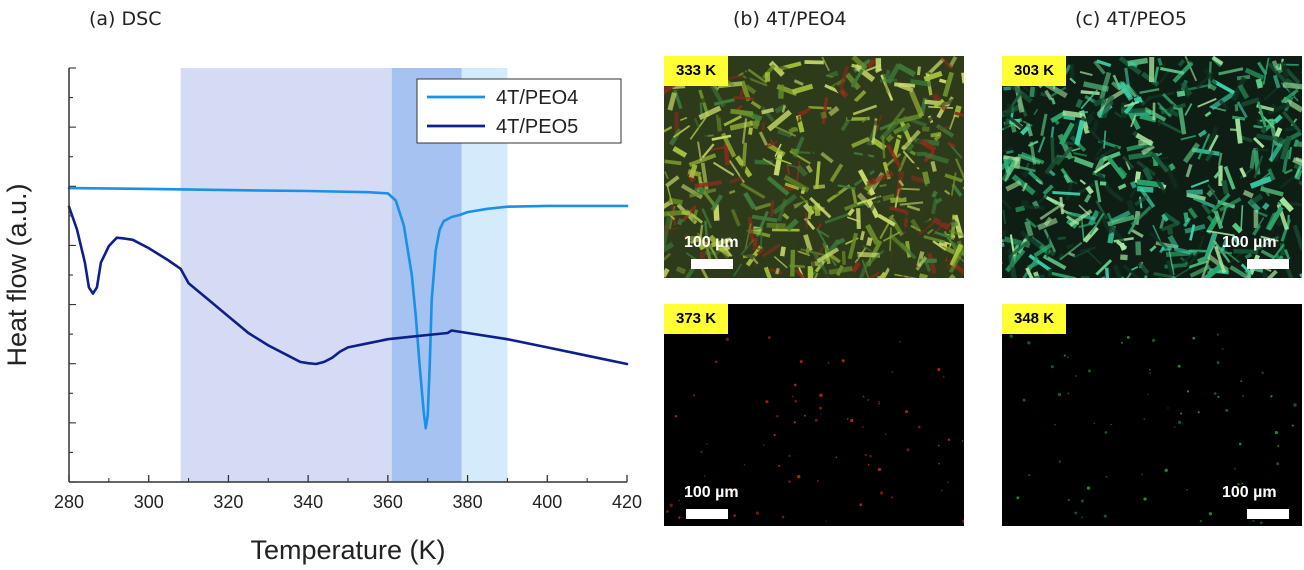  I want to click on x-tick-label: 380, so click(468, 502).